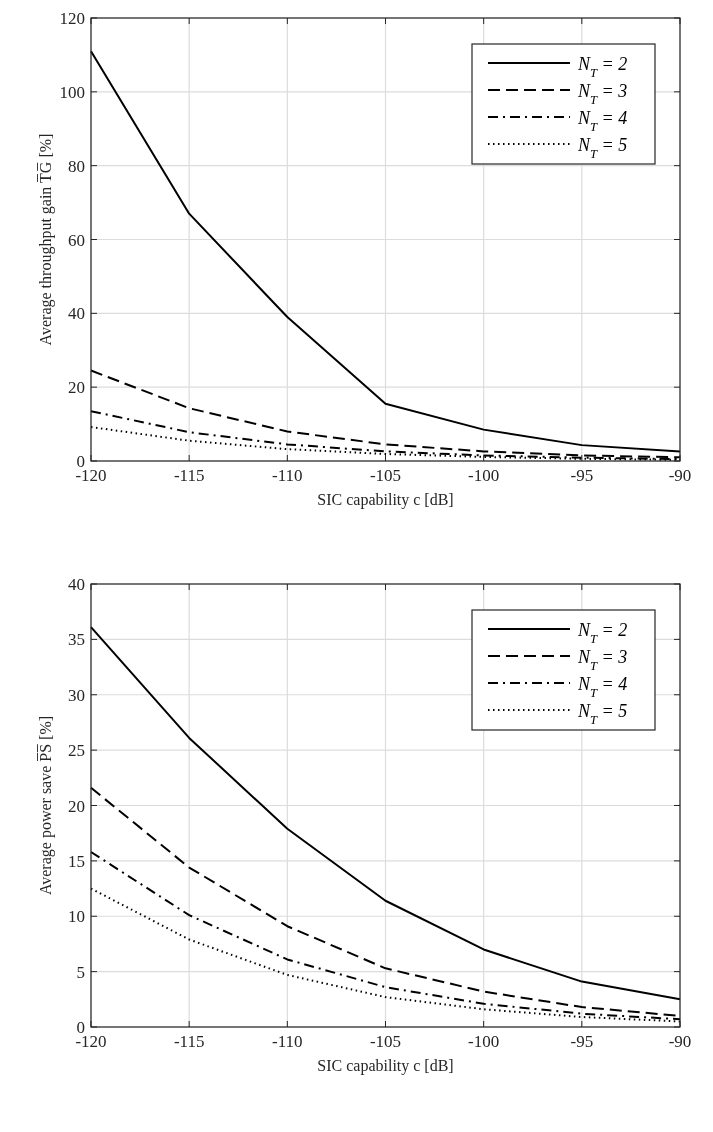  What do you see at coordinates (76, 166) in the screenshot?
I see `y-tick-label: 80` at bounding box center [76, 166].